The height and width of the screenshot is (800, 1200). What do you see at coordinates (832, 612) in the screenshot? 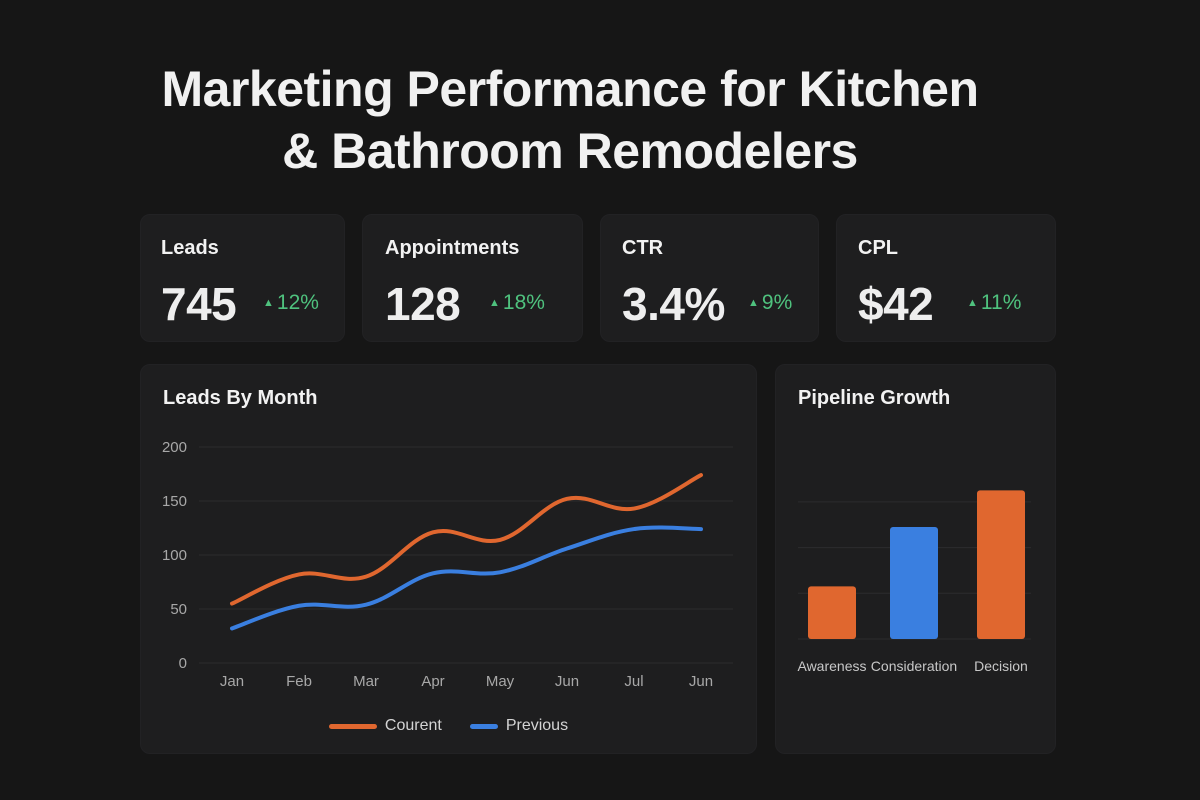
I see `bar-awareness` at bounding box center [832, 612].